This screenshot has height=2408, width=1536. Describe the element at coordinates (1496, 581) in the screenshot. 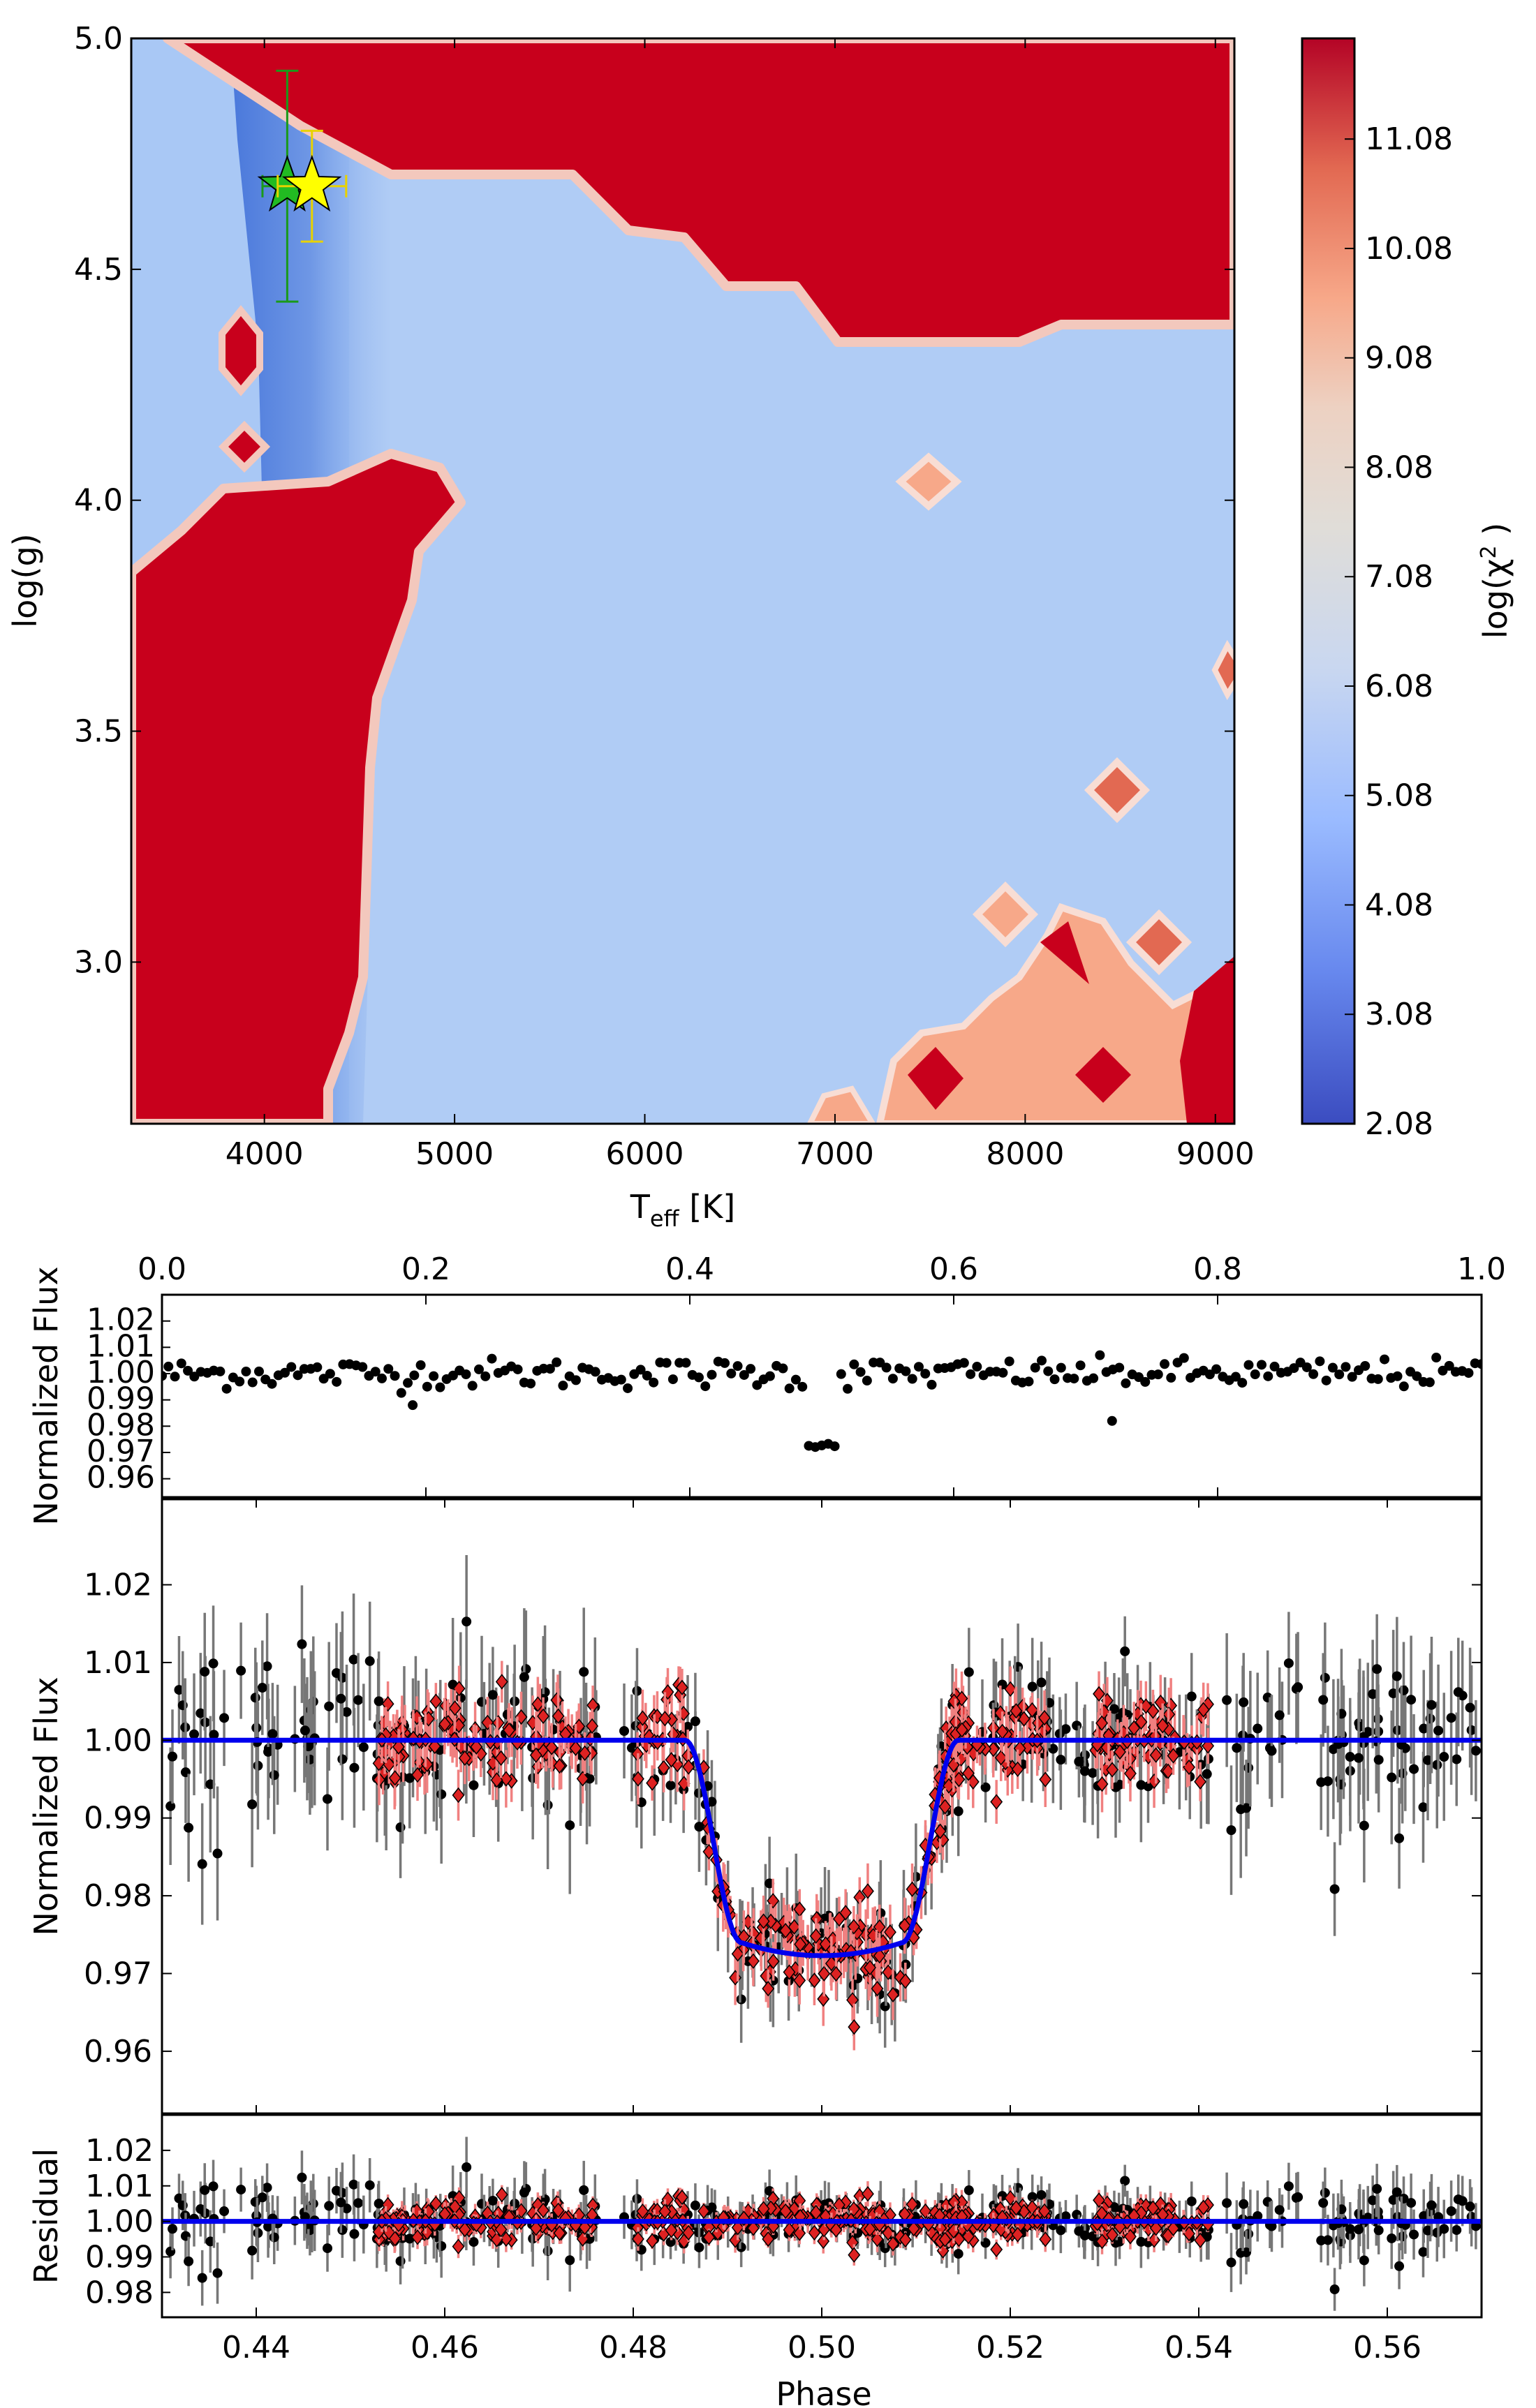

I see `colorbar-label: log(χ2 )` at that location.